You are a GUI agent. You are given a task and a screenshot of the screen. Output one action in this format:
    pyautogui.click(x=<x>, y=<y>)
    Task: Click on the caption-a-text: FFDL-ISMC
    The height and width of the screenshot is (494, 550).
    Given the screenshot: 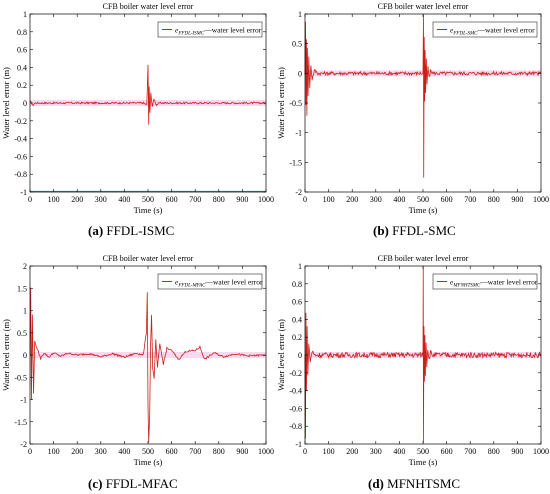 What is the action you would take?
    pyautogui.click(x=140, y=230)
    